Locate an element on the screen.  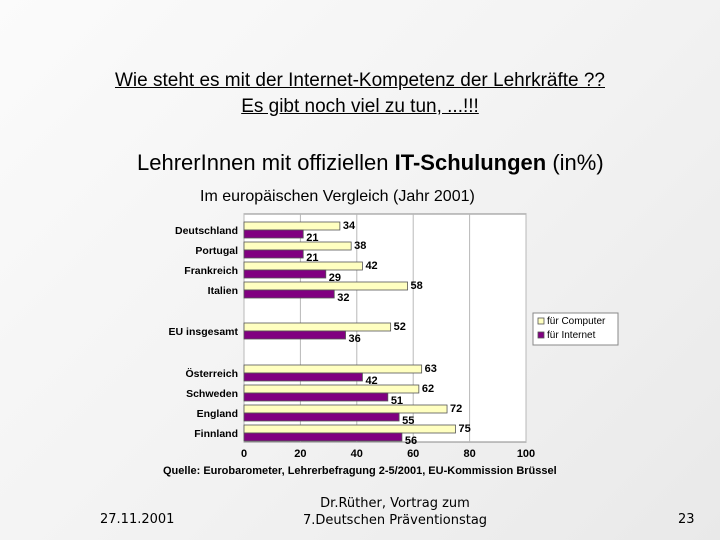
category-label: Deutschland is located at coordinates (206, 231).